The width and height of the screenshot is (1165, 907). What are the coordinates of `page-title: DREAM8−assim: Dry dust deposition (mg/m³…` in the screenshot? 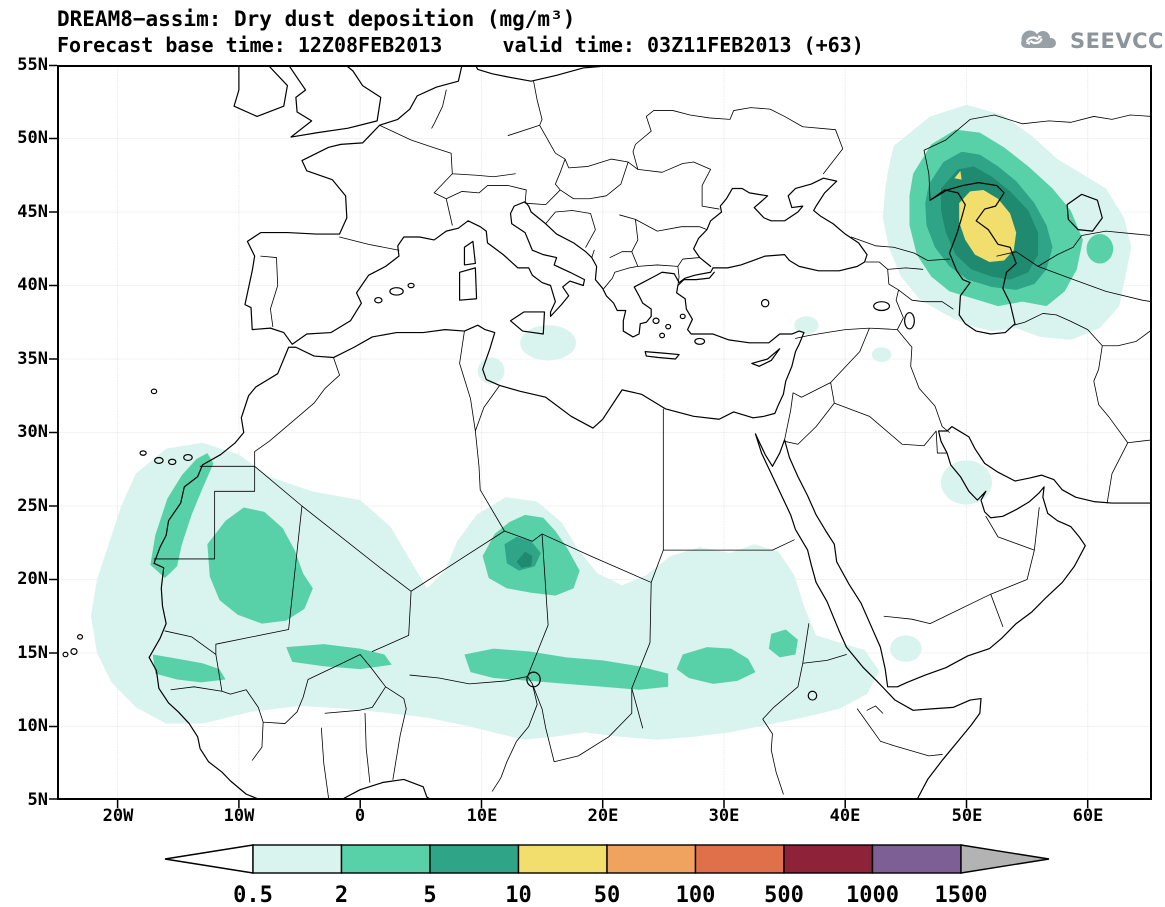 It's located at (316, 19).